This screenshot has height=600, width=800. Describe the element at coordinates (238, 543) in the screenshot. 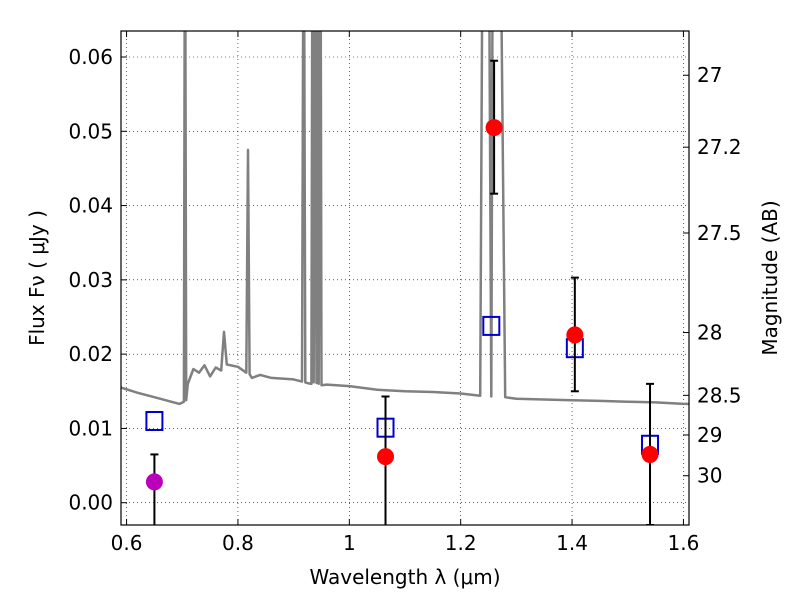

I see `x-tick-label: 0.8` at that location.